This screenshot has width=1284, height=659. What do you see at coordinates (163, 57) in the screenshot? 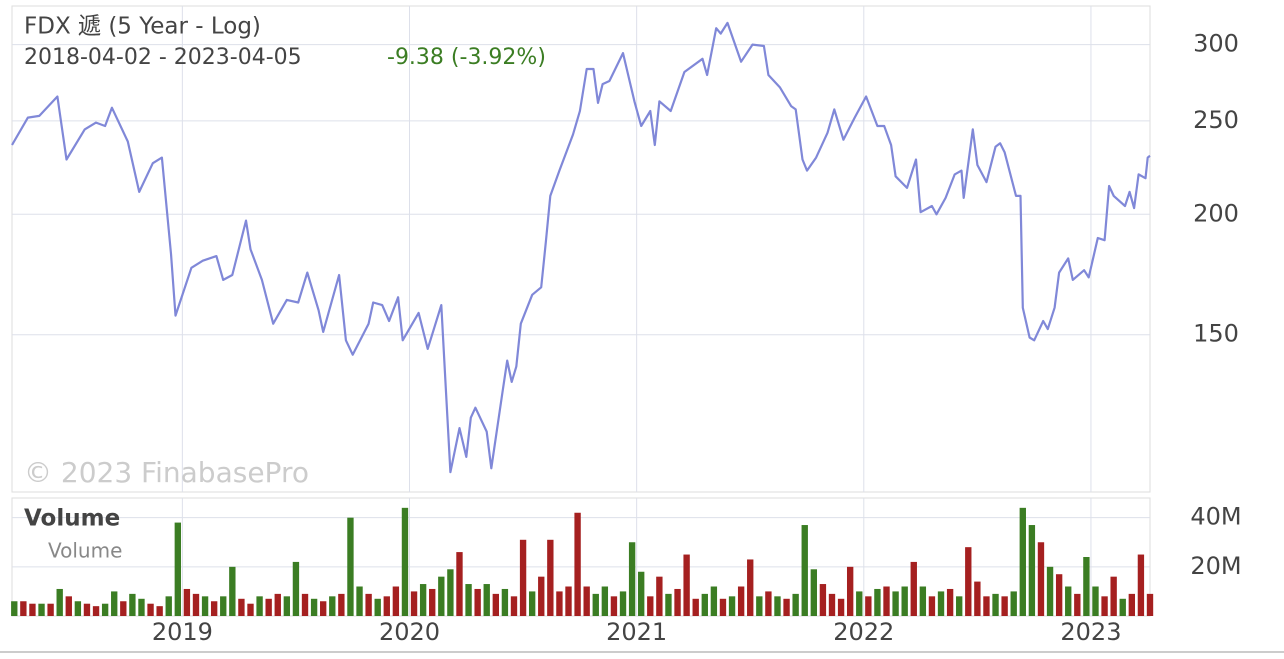
I see `subtitle: 2018-04-02 - 2023-04-05` at bounding box center [163, 57].